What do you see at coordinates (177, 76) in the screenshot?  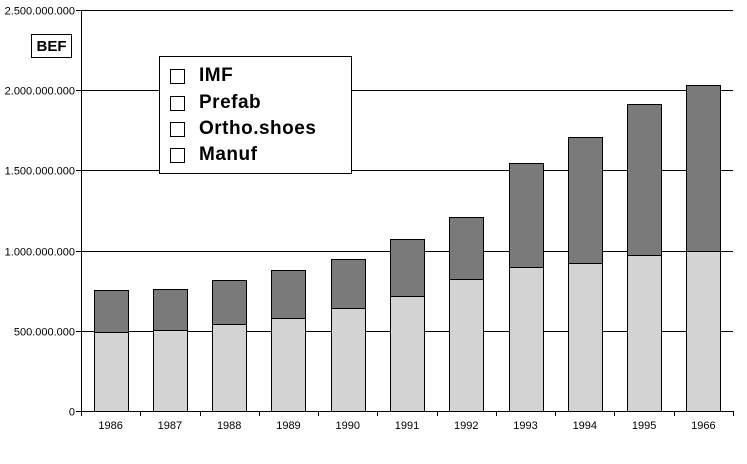 I see `legend-swatch-imf` at bounding box center [177, 76].